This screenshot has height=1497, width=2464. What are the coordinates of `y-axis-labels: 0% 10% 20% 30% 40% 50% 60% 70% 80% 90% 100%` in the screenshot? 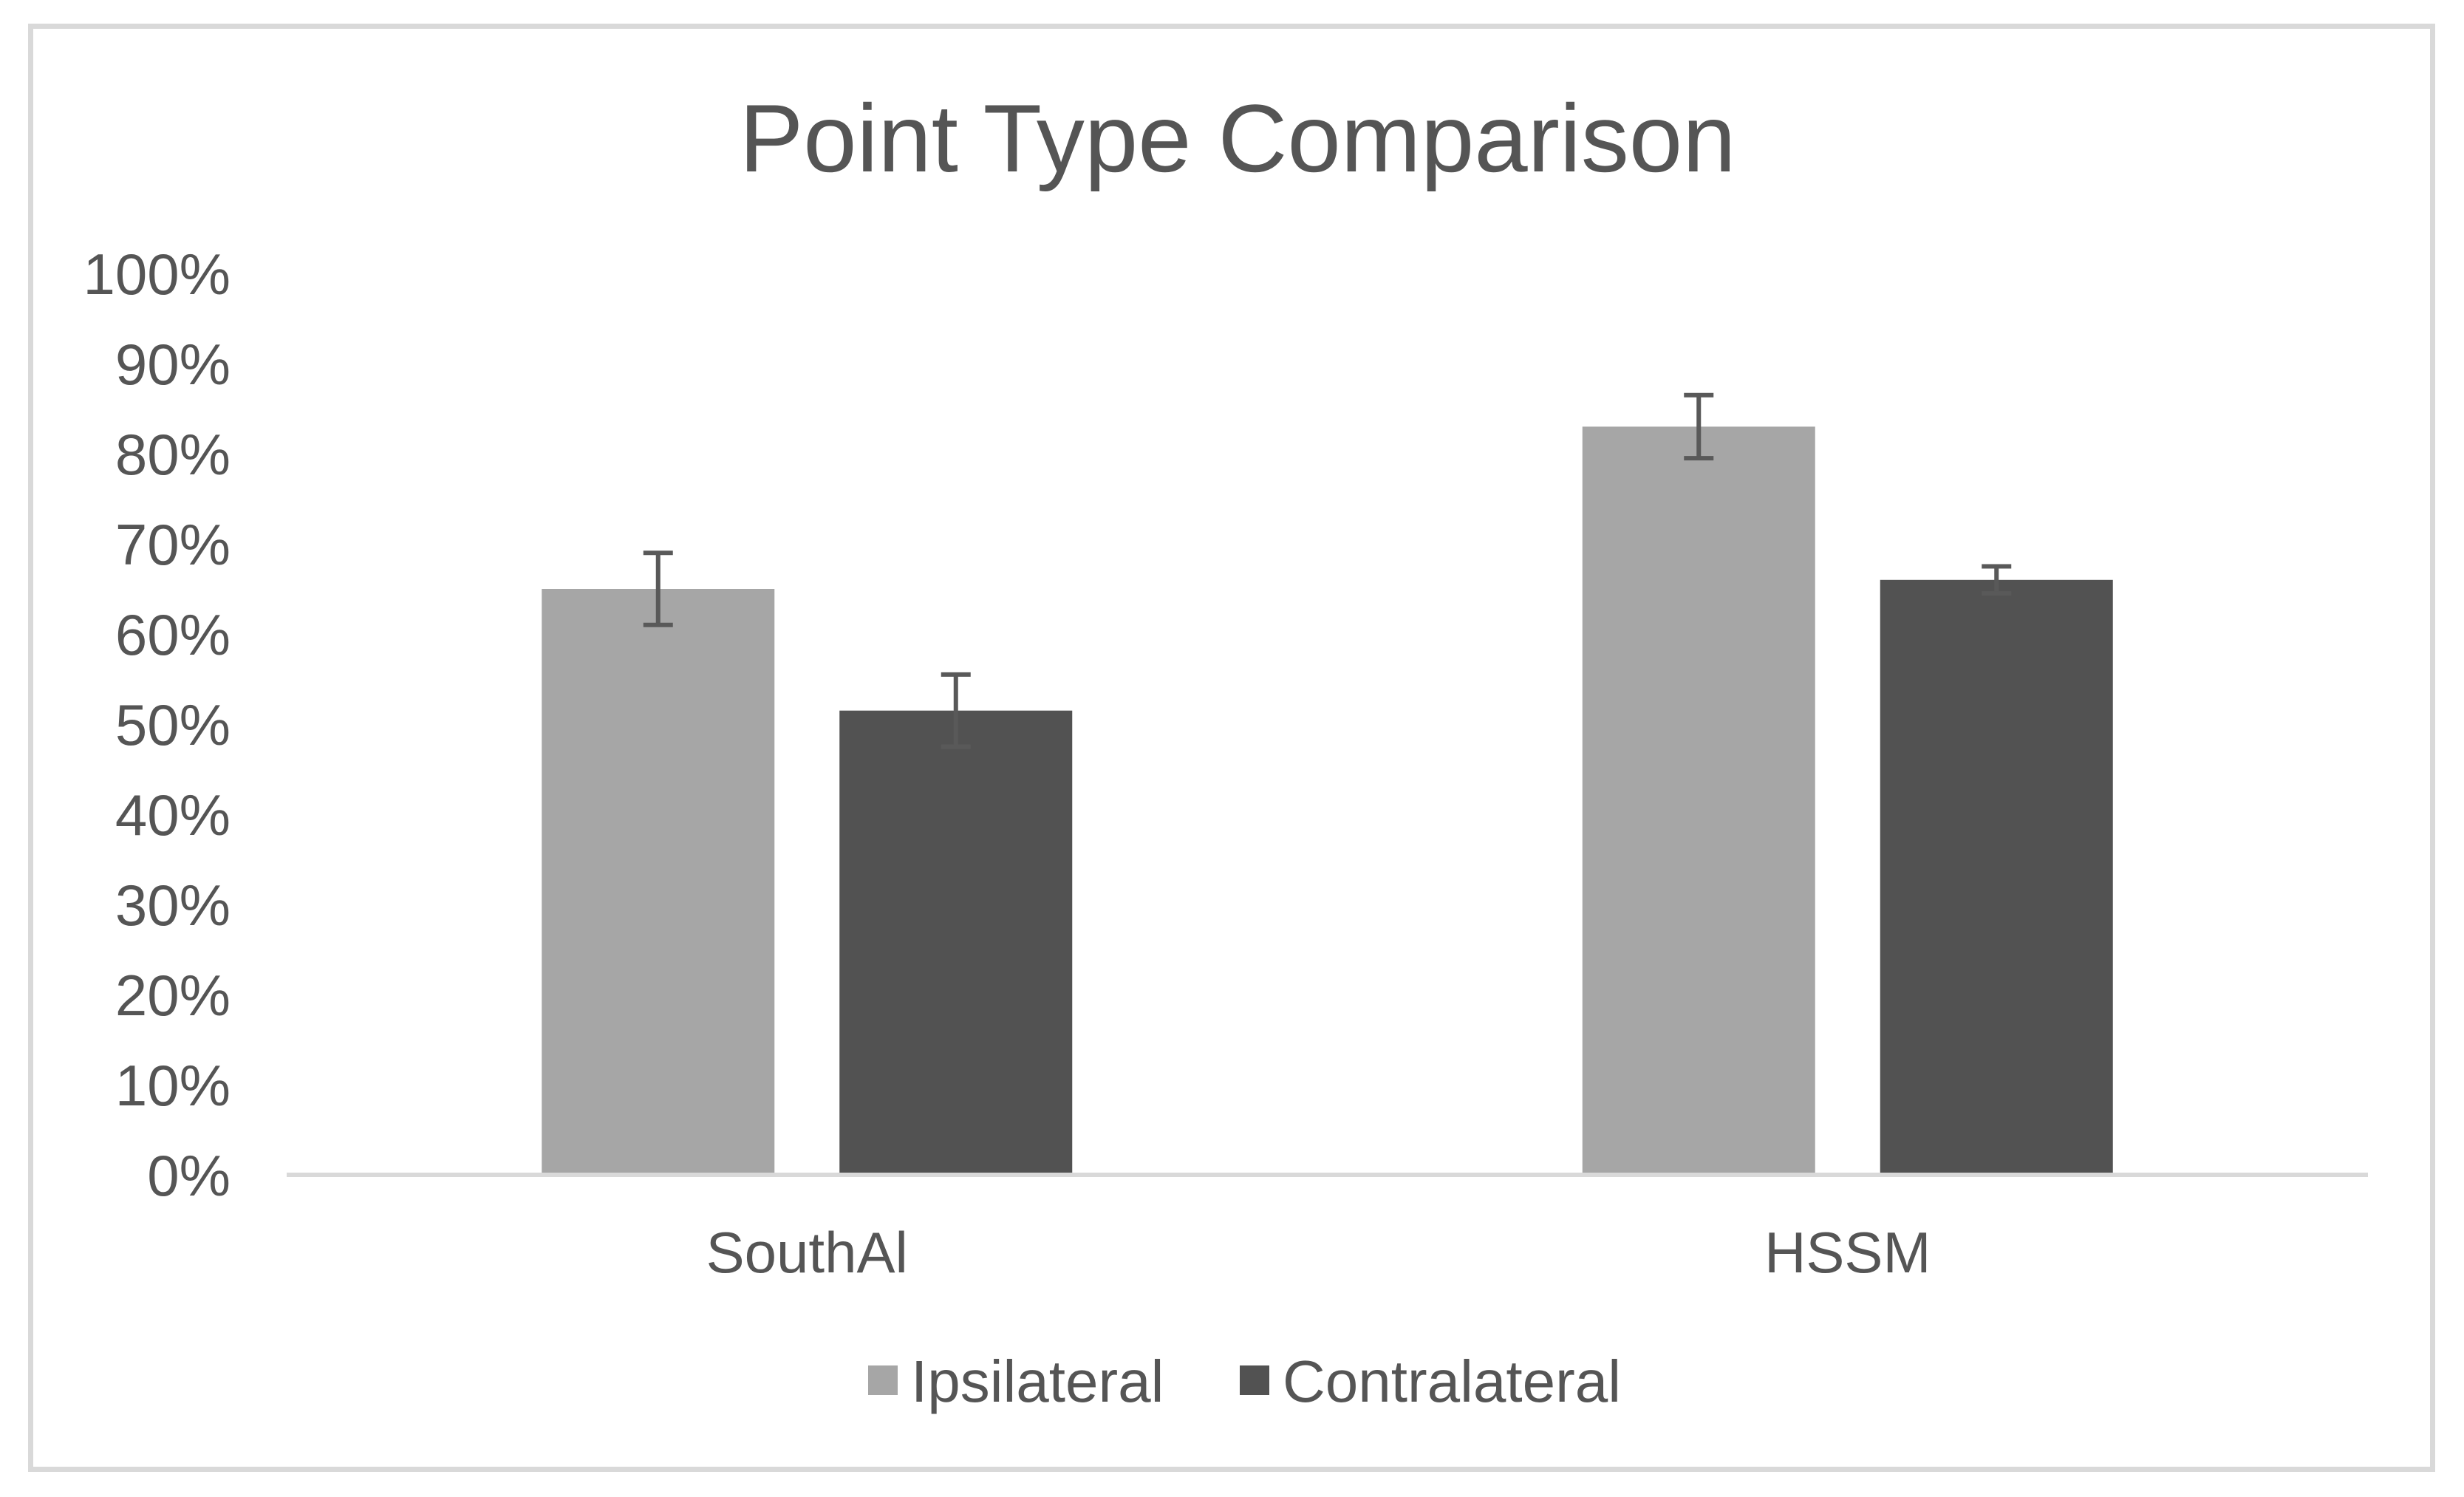 It's located at (157, 725).